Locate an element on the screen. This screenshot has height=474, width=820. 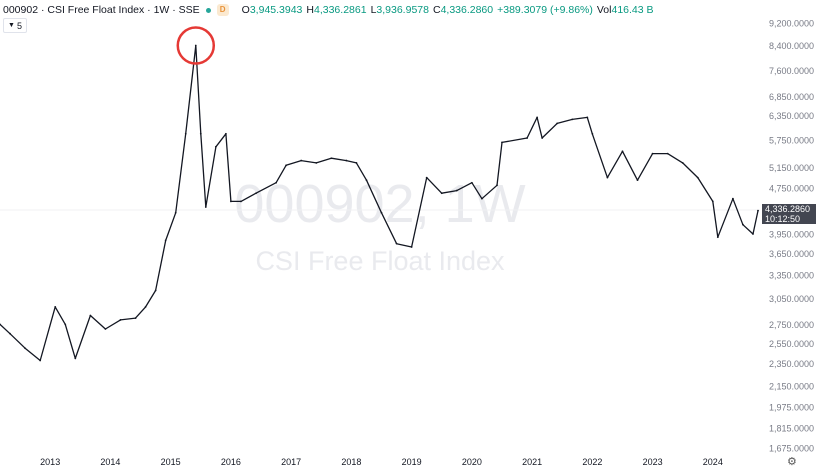
peak-highlight-circle is located at coordinates (196, 45).